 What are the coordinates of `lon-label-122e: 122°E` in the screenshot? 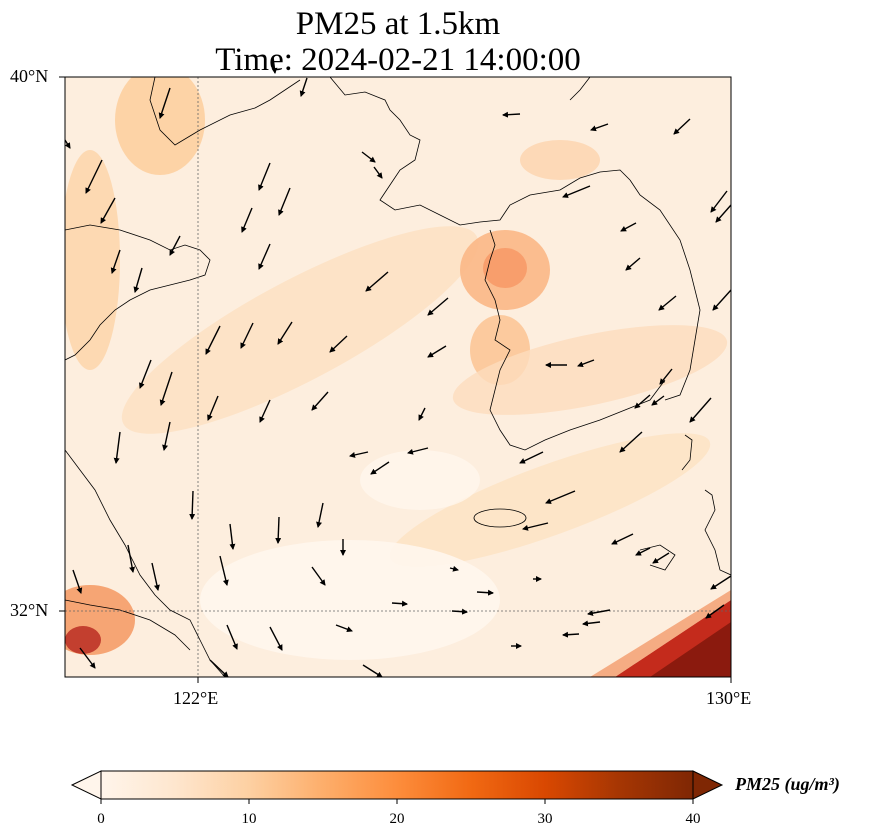 It's located at (196, 698).